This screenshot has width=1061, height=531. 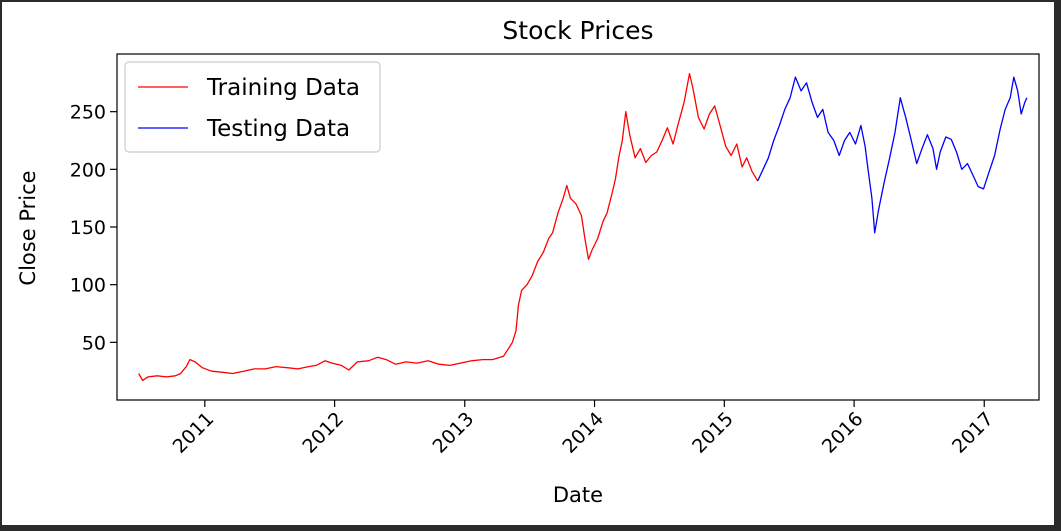 I want to click on y-axis-label: Close Price, so click(x=28, y=227).